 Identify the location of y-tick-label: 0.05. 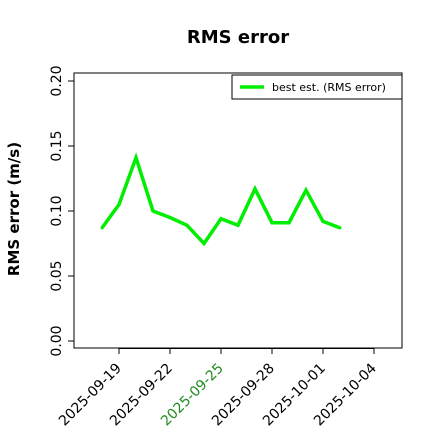
(57, 275).